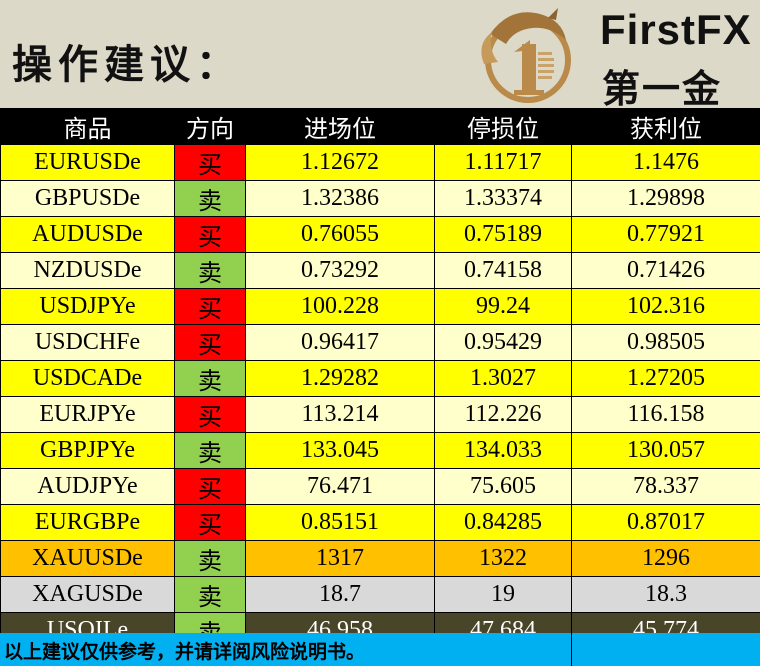 Image resolution: width=760 pixels, height=666 pixels. What do you see at coordinates (87, 594) in the screenshot?
I see `symbol-cell: XAGUSDe` at bounding box center [87, 594].